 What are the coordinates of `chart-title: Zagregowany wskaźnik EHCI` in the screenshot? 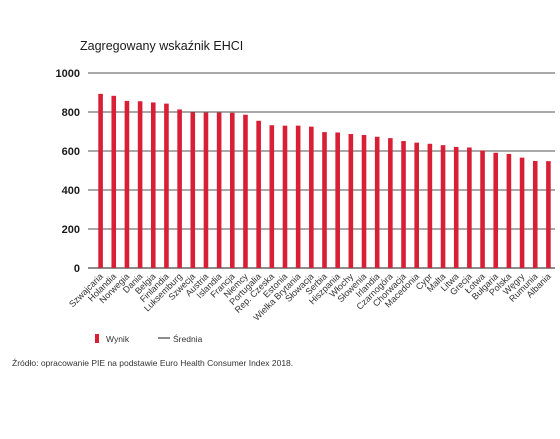 It's located at (161, 46).